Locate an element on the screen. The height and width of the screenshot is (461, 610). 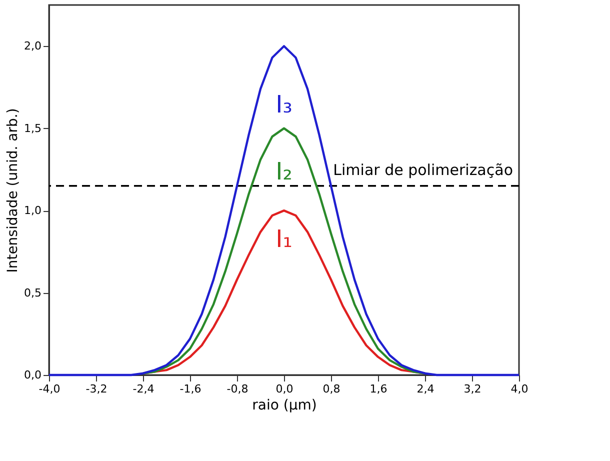
y-tick-label: 0,0 is located at coordinates (33, 375).